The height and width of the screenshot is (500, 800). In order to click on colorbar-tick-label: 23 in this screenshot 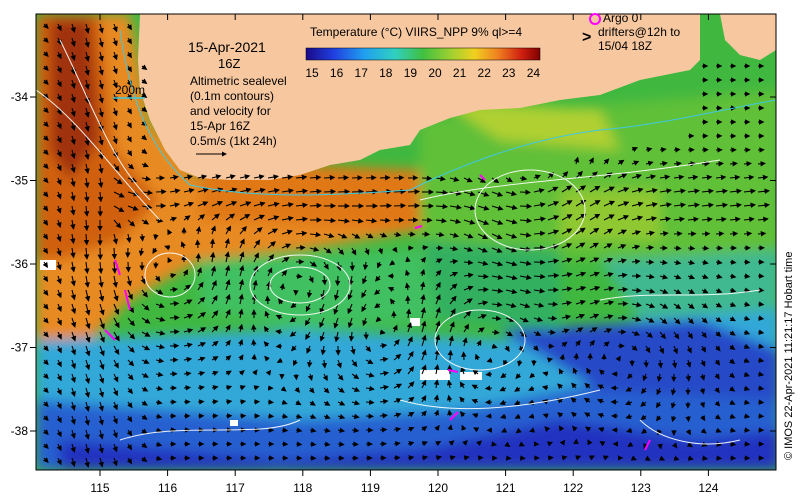, I will do `click(509, 73)`.